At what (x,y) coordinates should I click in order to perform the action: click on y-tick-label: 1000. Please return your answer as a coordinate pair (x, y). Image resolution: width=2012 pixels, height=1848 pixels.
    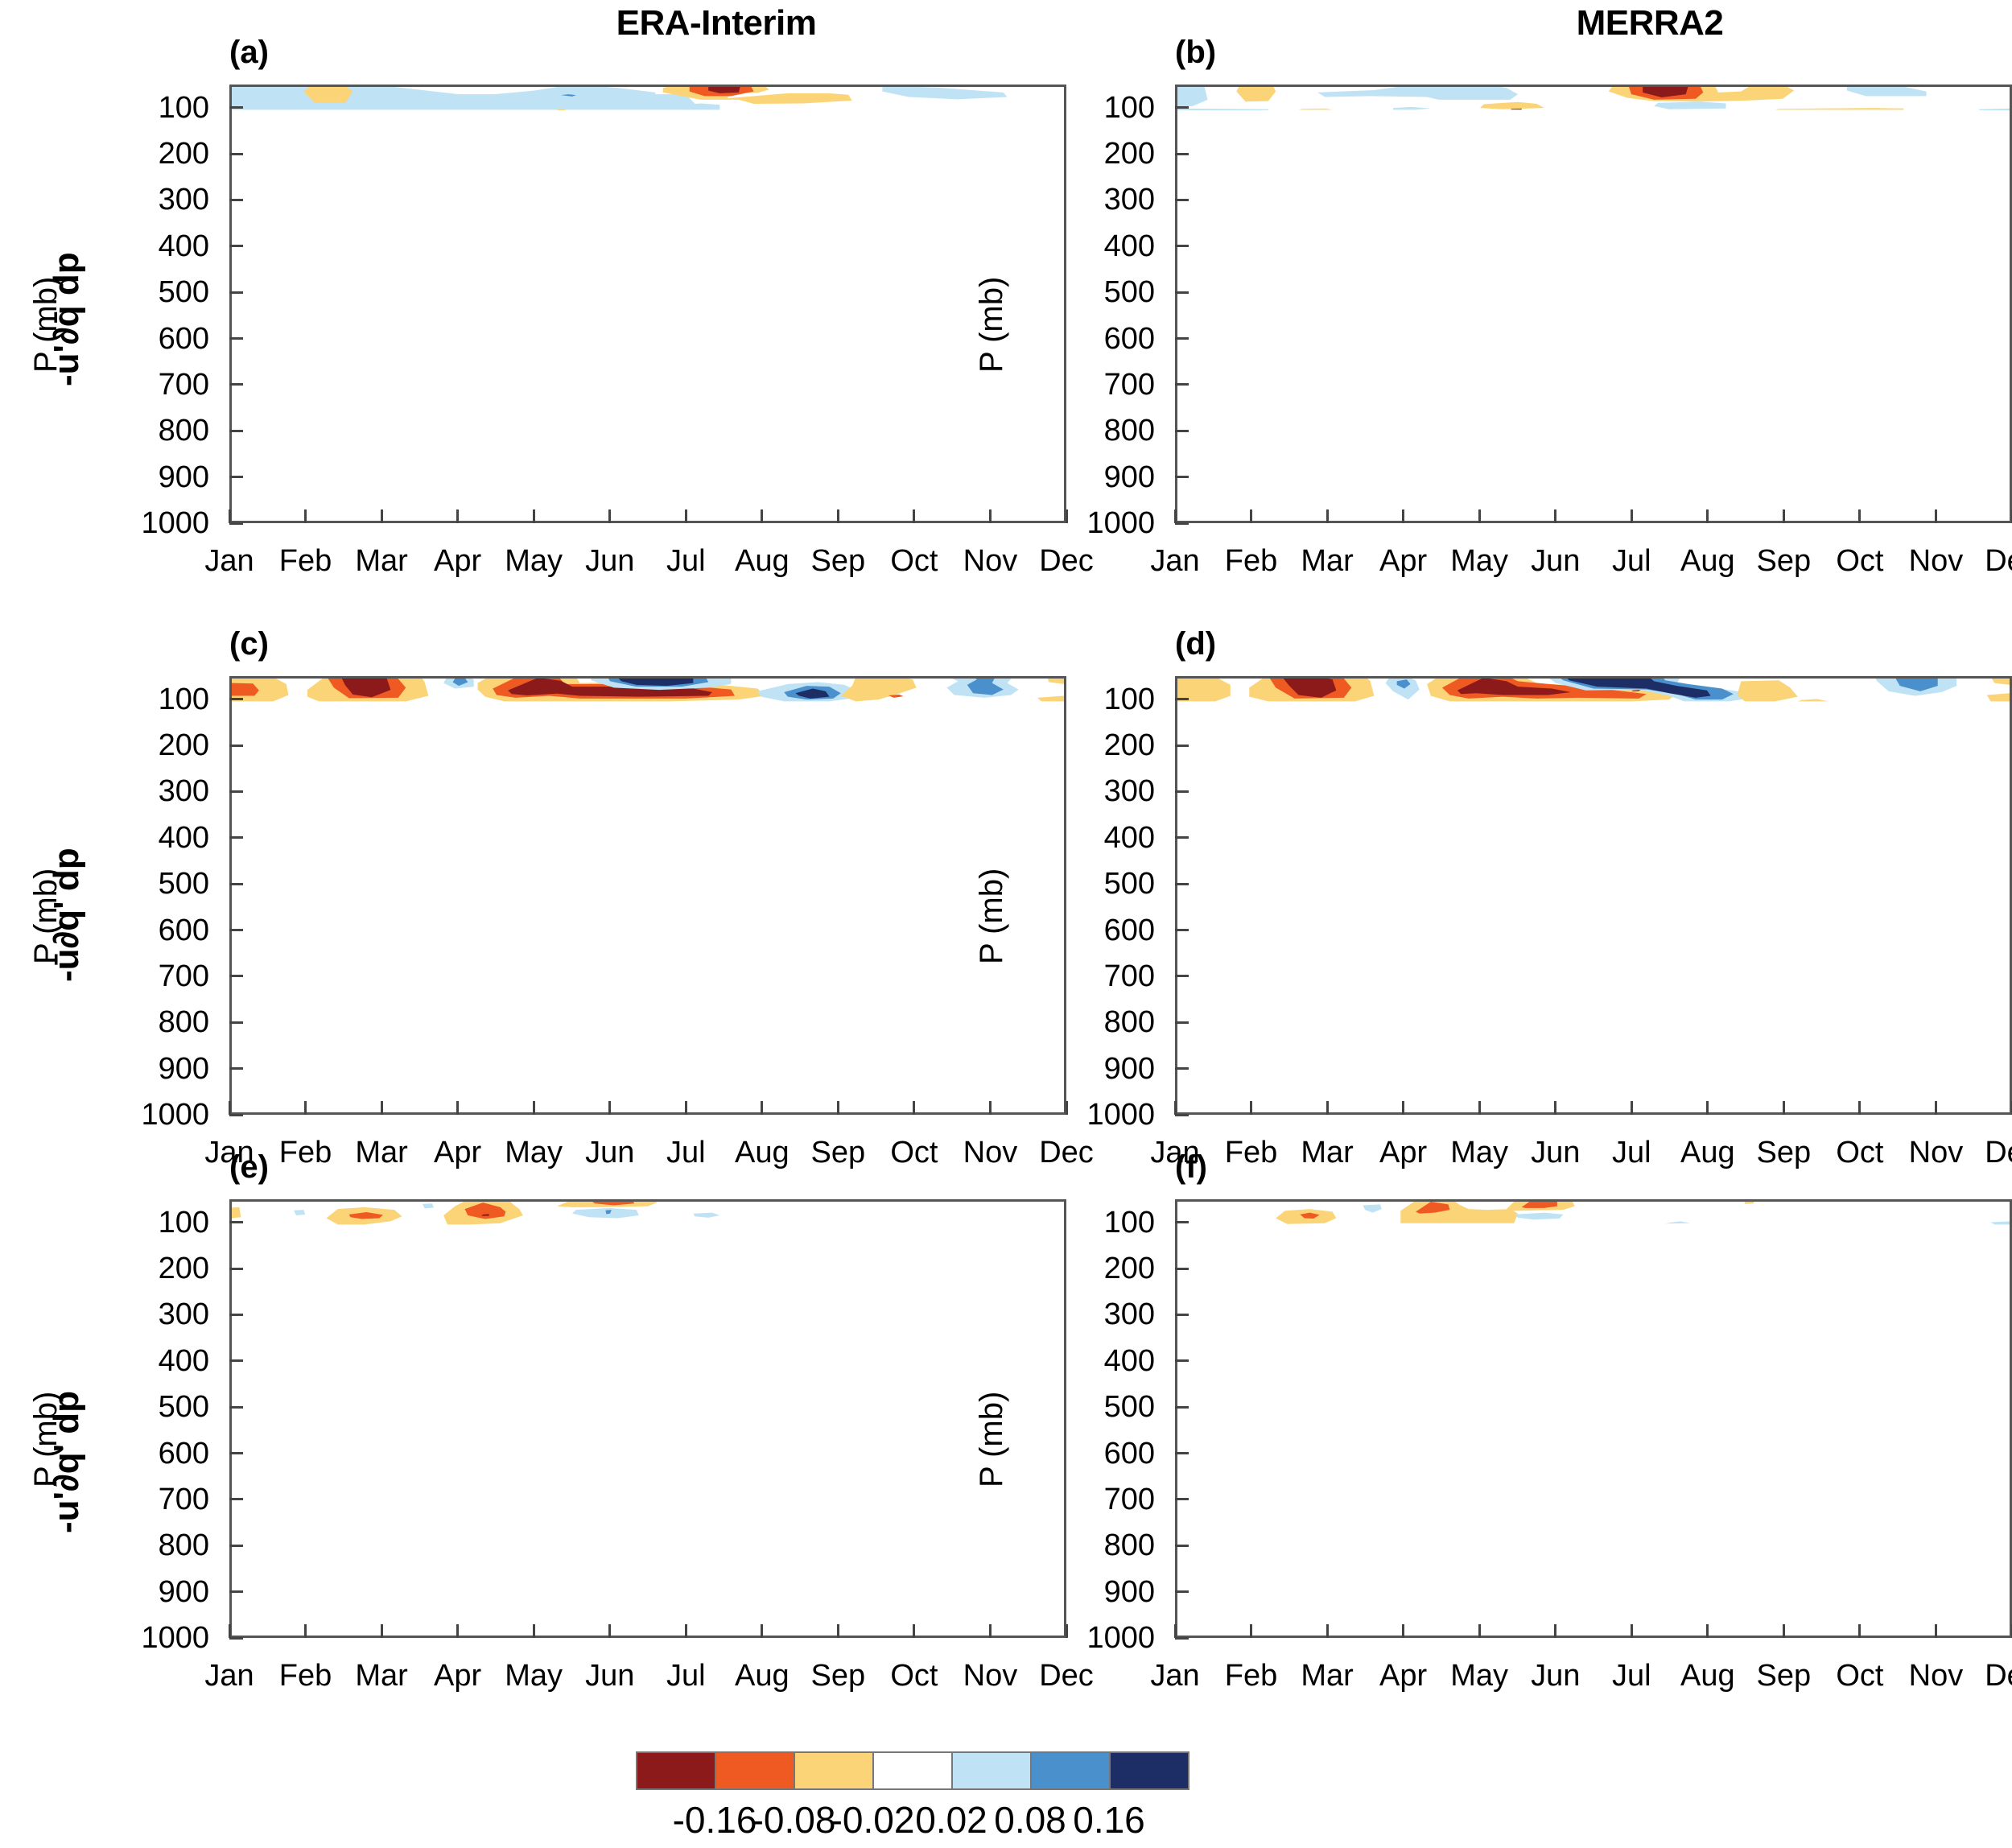
    Looking at the image, I should click on (175, 523).